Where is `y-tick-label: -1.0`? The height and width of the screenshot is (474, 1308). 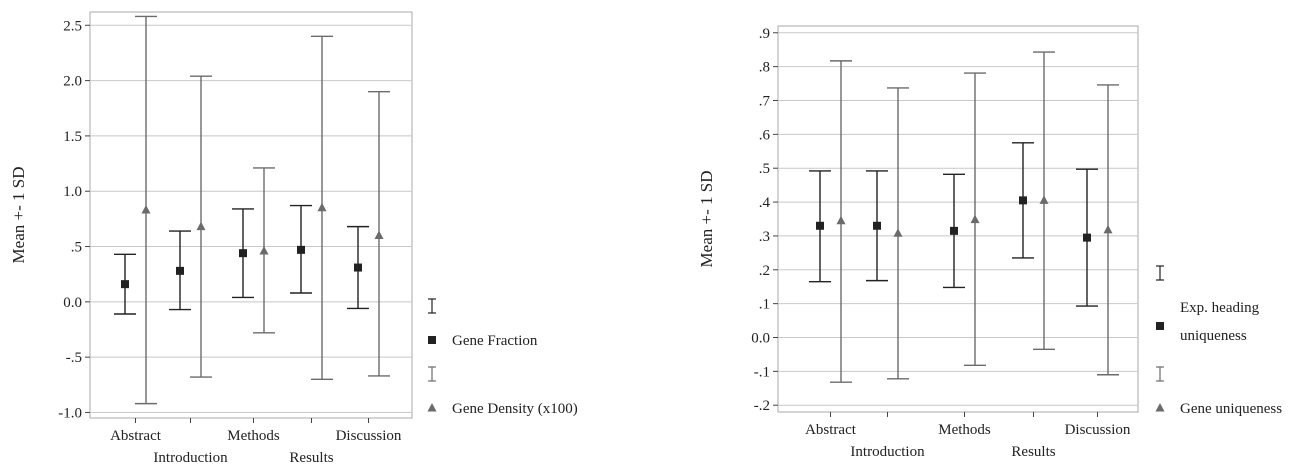 y-tick-label: -1.0 is located at coordinates (70, 413).